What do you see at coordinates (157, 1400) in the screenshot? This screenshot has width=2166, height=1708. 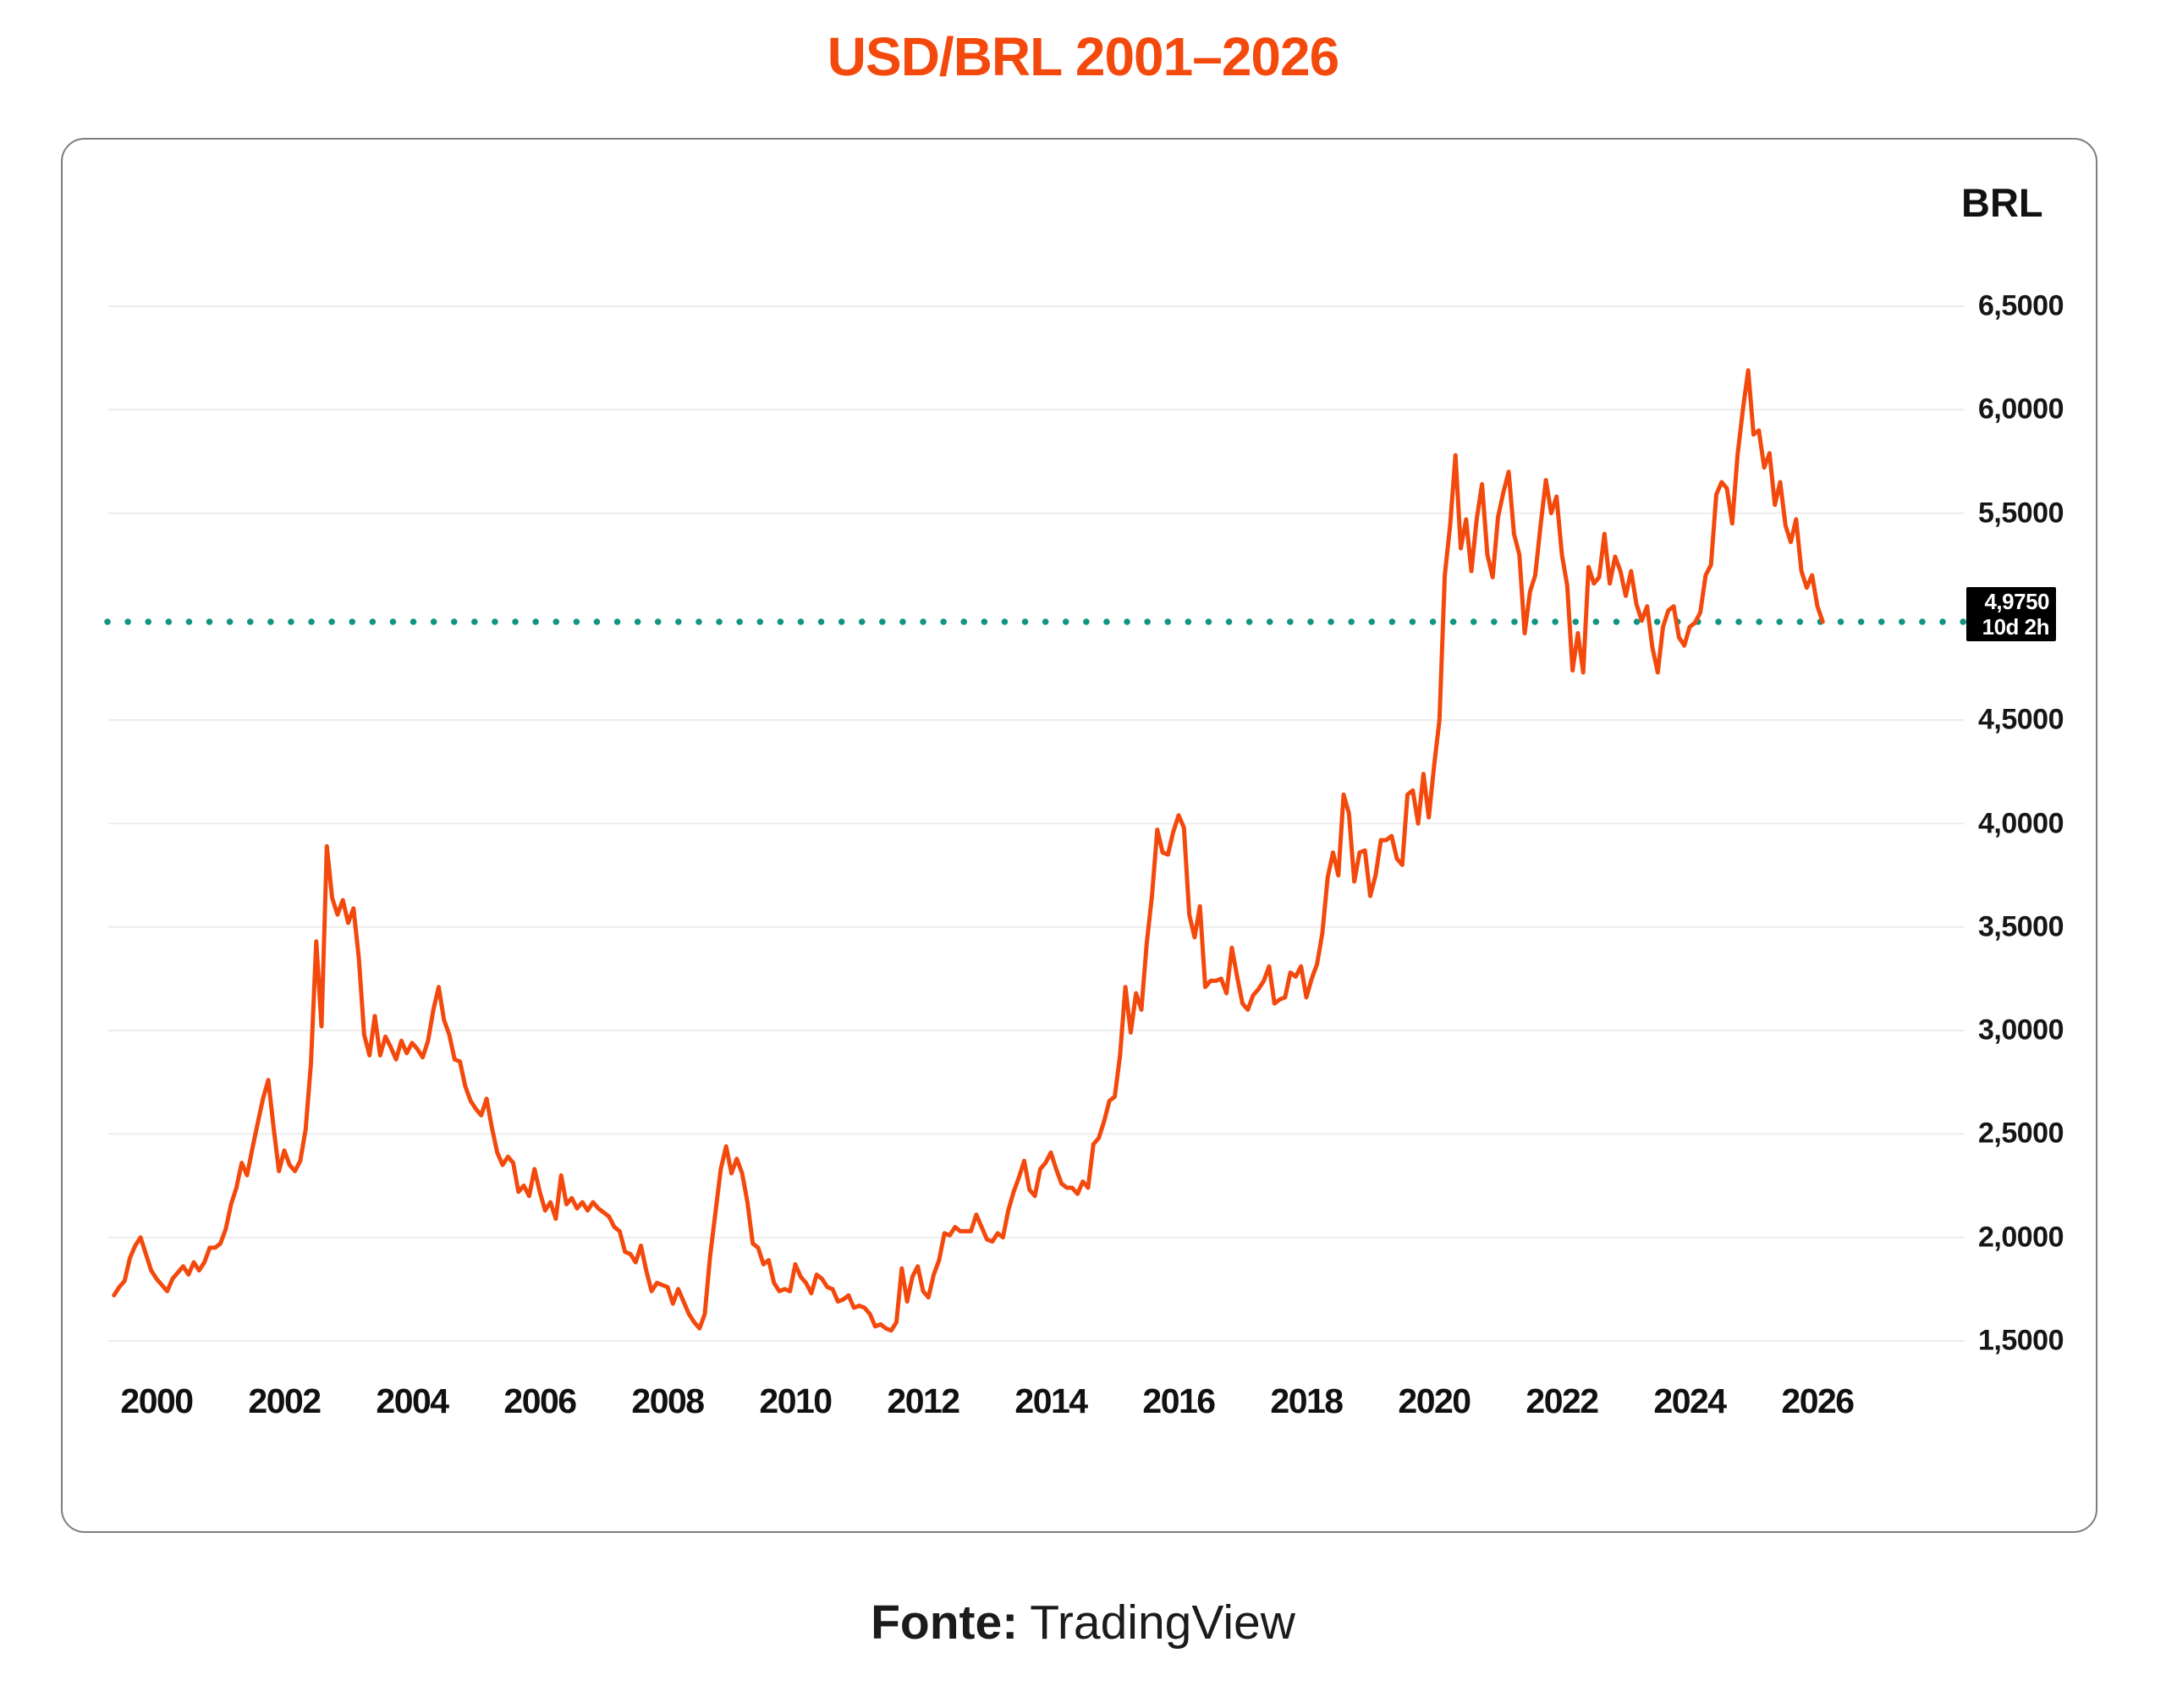 I see `x-tick-label: 2000` at bounding box center [157, 1400].